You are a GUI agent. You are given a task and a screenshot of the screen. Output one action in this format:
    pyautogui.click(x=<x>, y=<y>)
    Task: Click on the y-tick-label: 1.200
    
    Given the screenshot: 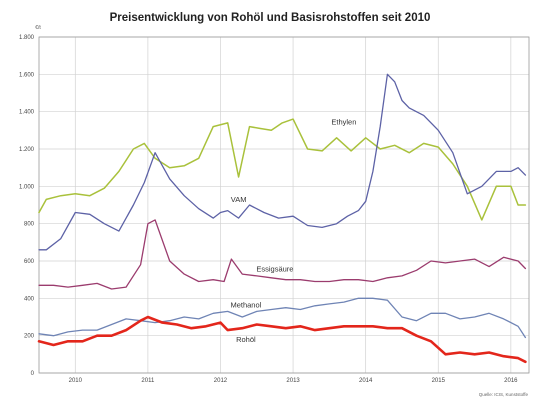 What is the action you would take?
    pyautogui.click(x=27, y=150)
    